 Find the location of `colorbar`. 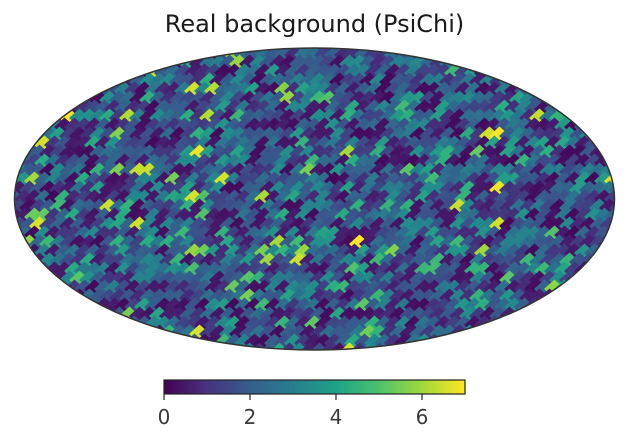

colorbar is located at coordinates (314, 387).